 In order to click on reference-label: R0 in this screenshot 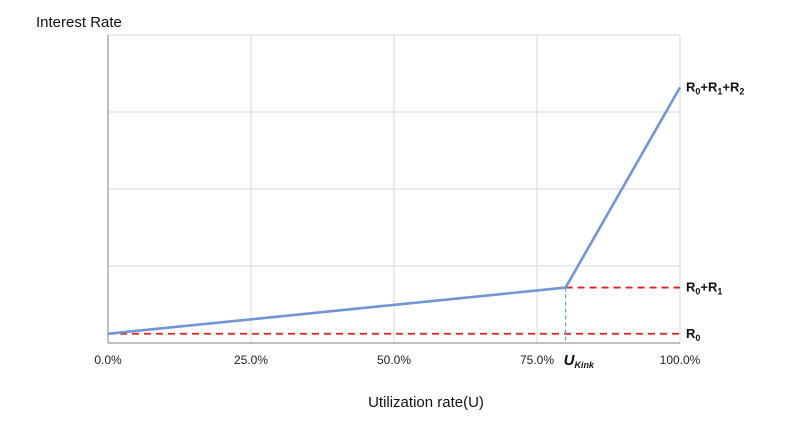, I will do `click(693, 334)`.